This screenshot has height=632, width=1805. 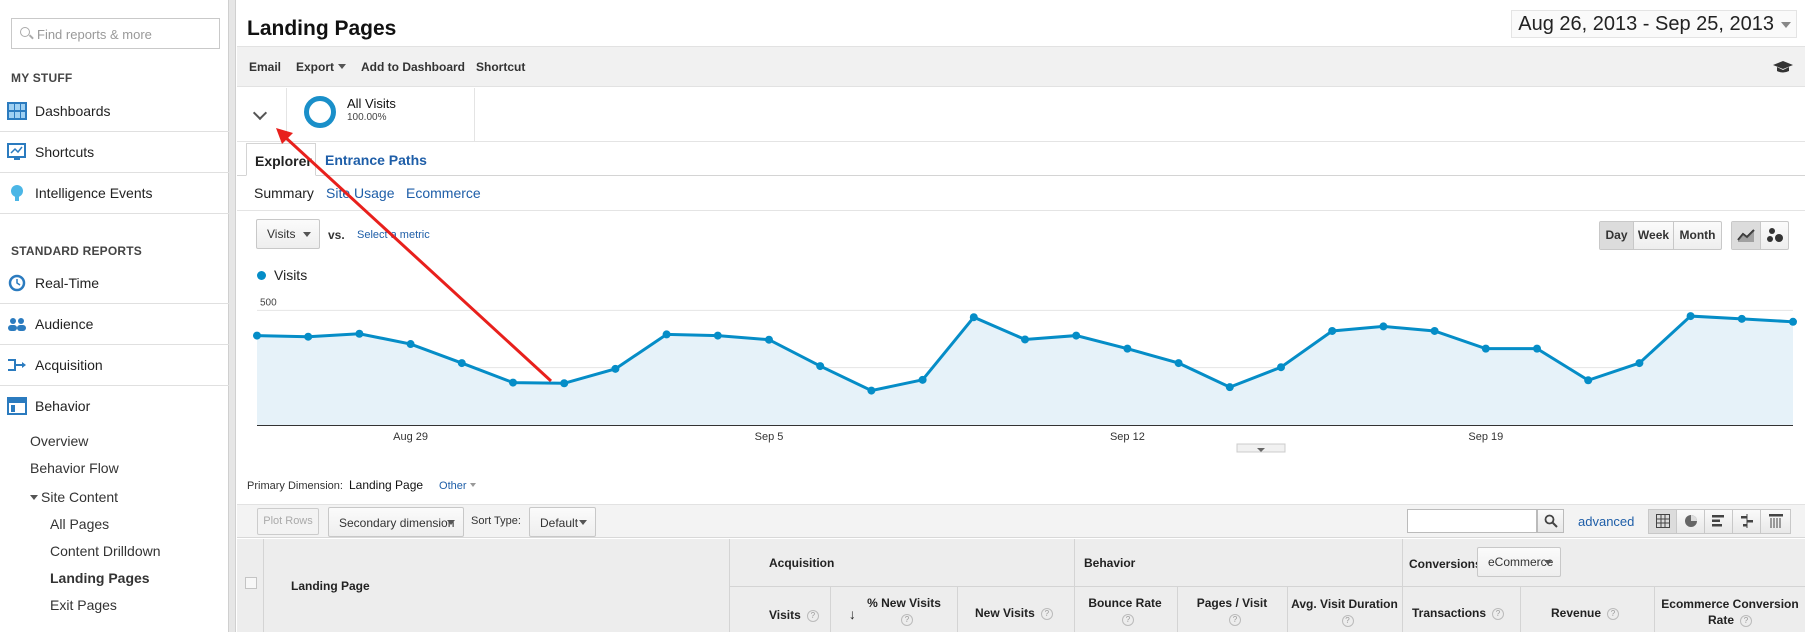 I want to click on segment-all-visits: All Visits 100.00%, so click(x=381, y=115).